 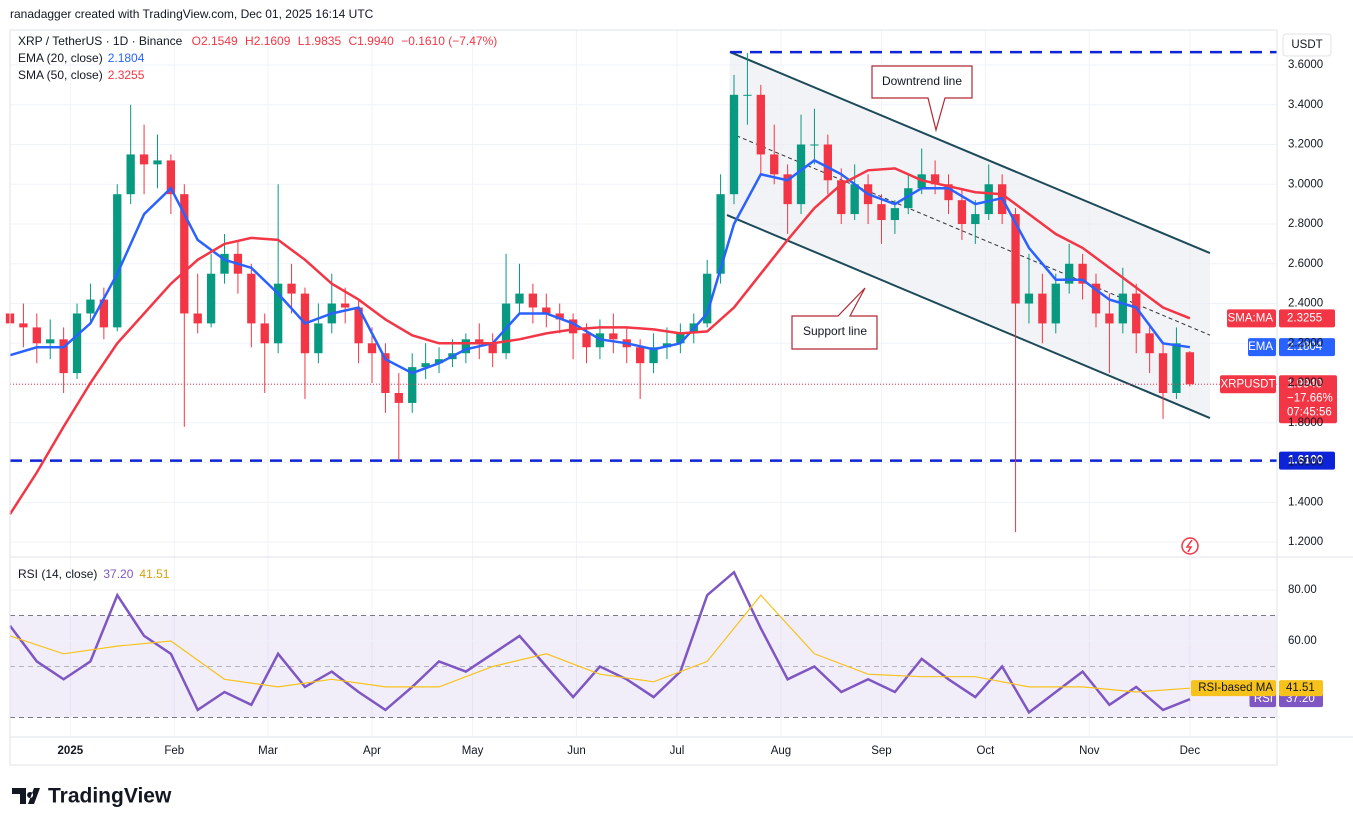 What do you see at coordinates (126, 58) in the screenshot?
I see `value: 2.1804` at bounding box center [126, 58].